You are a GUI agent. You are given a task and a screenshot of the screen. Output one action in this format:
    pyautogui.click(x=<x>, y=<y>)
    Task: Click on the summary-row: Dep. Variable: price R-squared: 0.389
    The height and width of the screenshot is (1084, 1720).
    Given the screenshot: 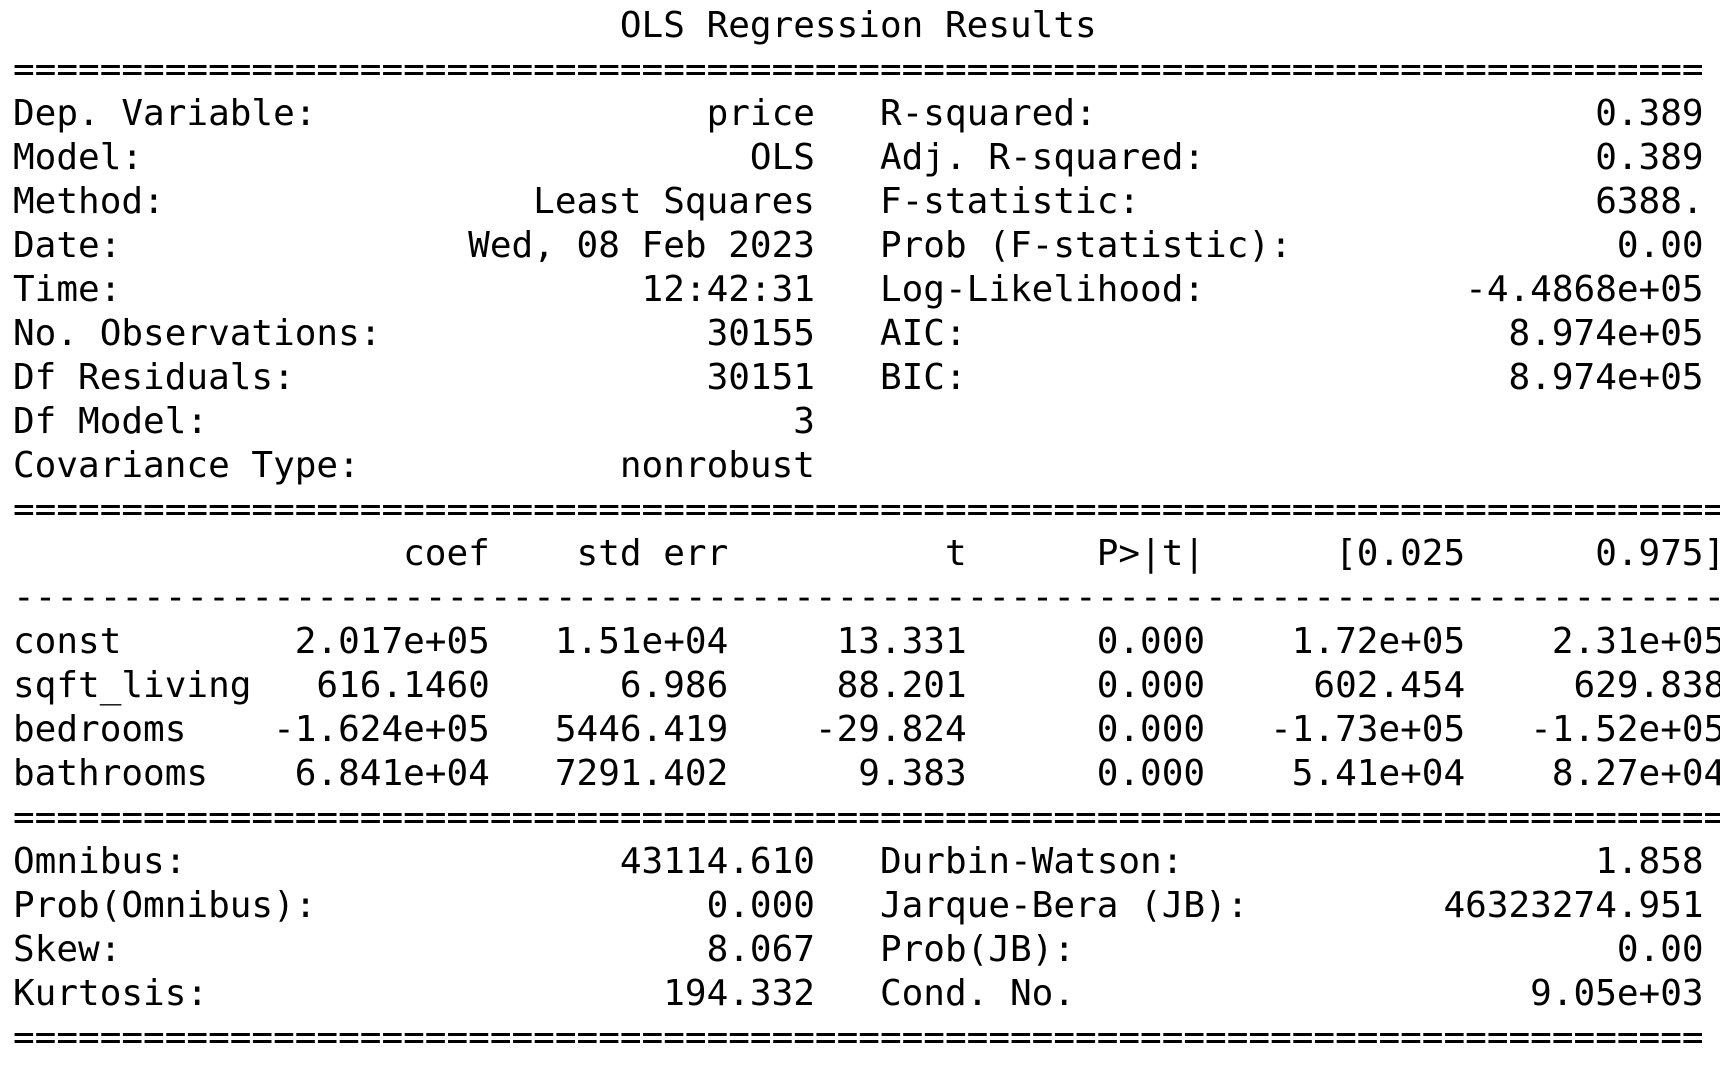 What is the action you would take?
    pyautogui.click(x=858, y=113)
    